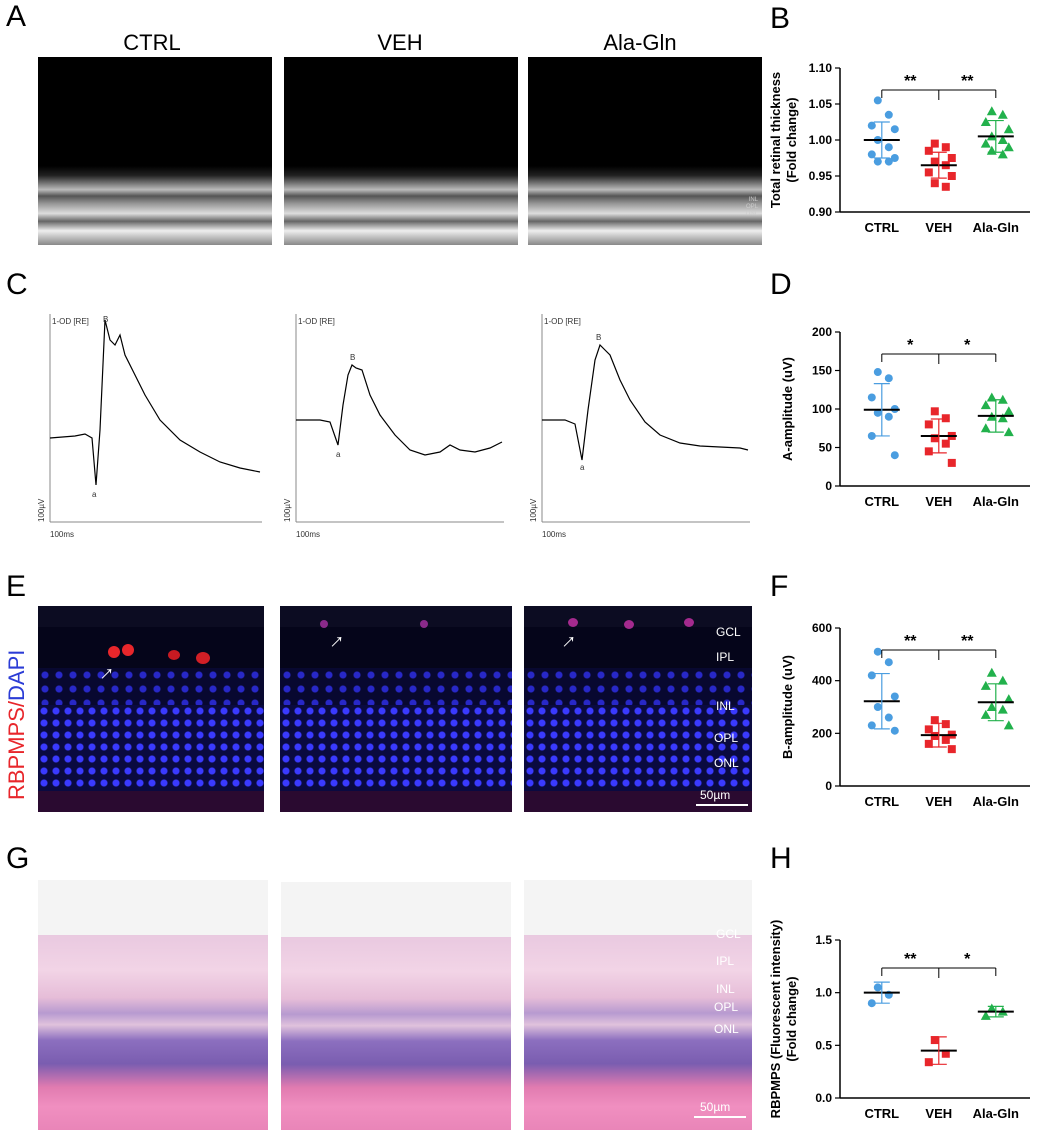 The image size is (1052, 1147). Describe the element at coordinates (554, 534) in the screenshot. I see `erg-xscale-ala: 100ms` at that location.